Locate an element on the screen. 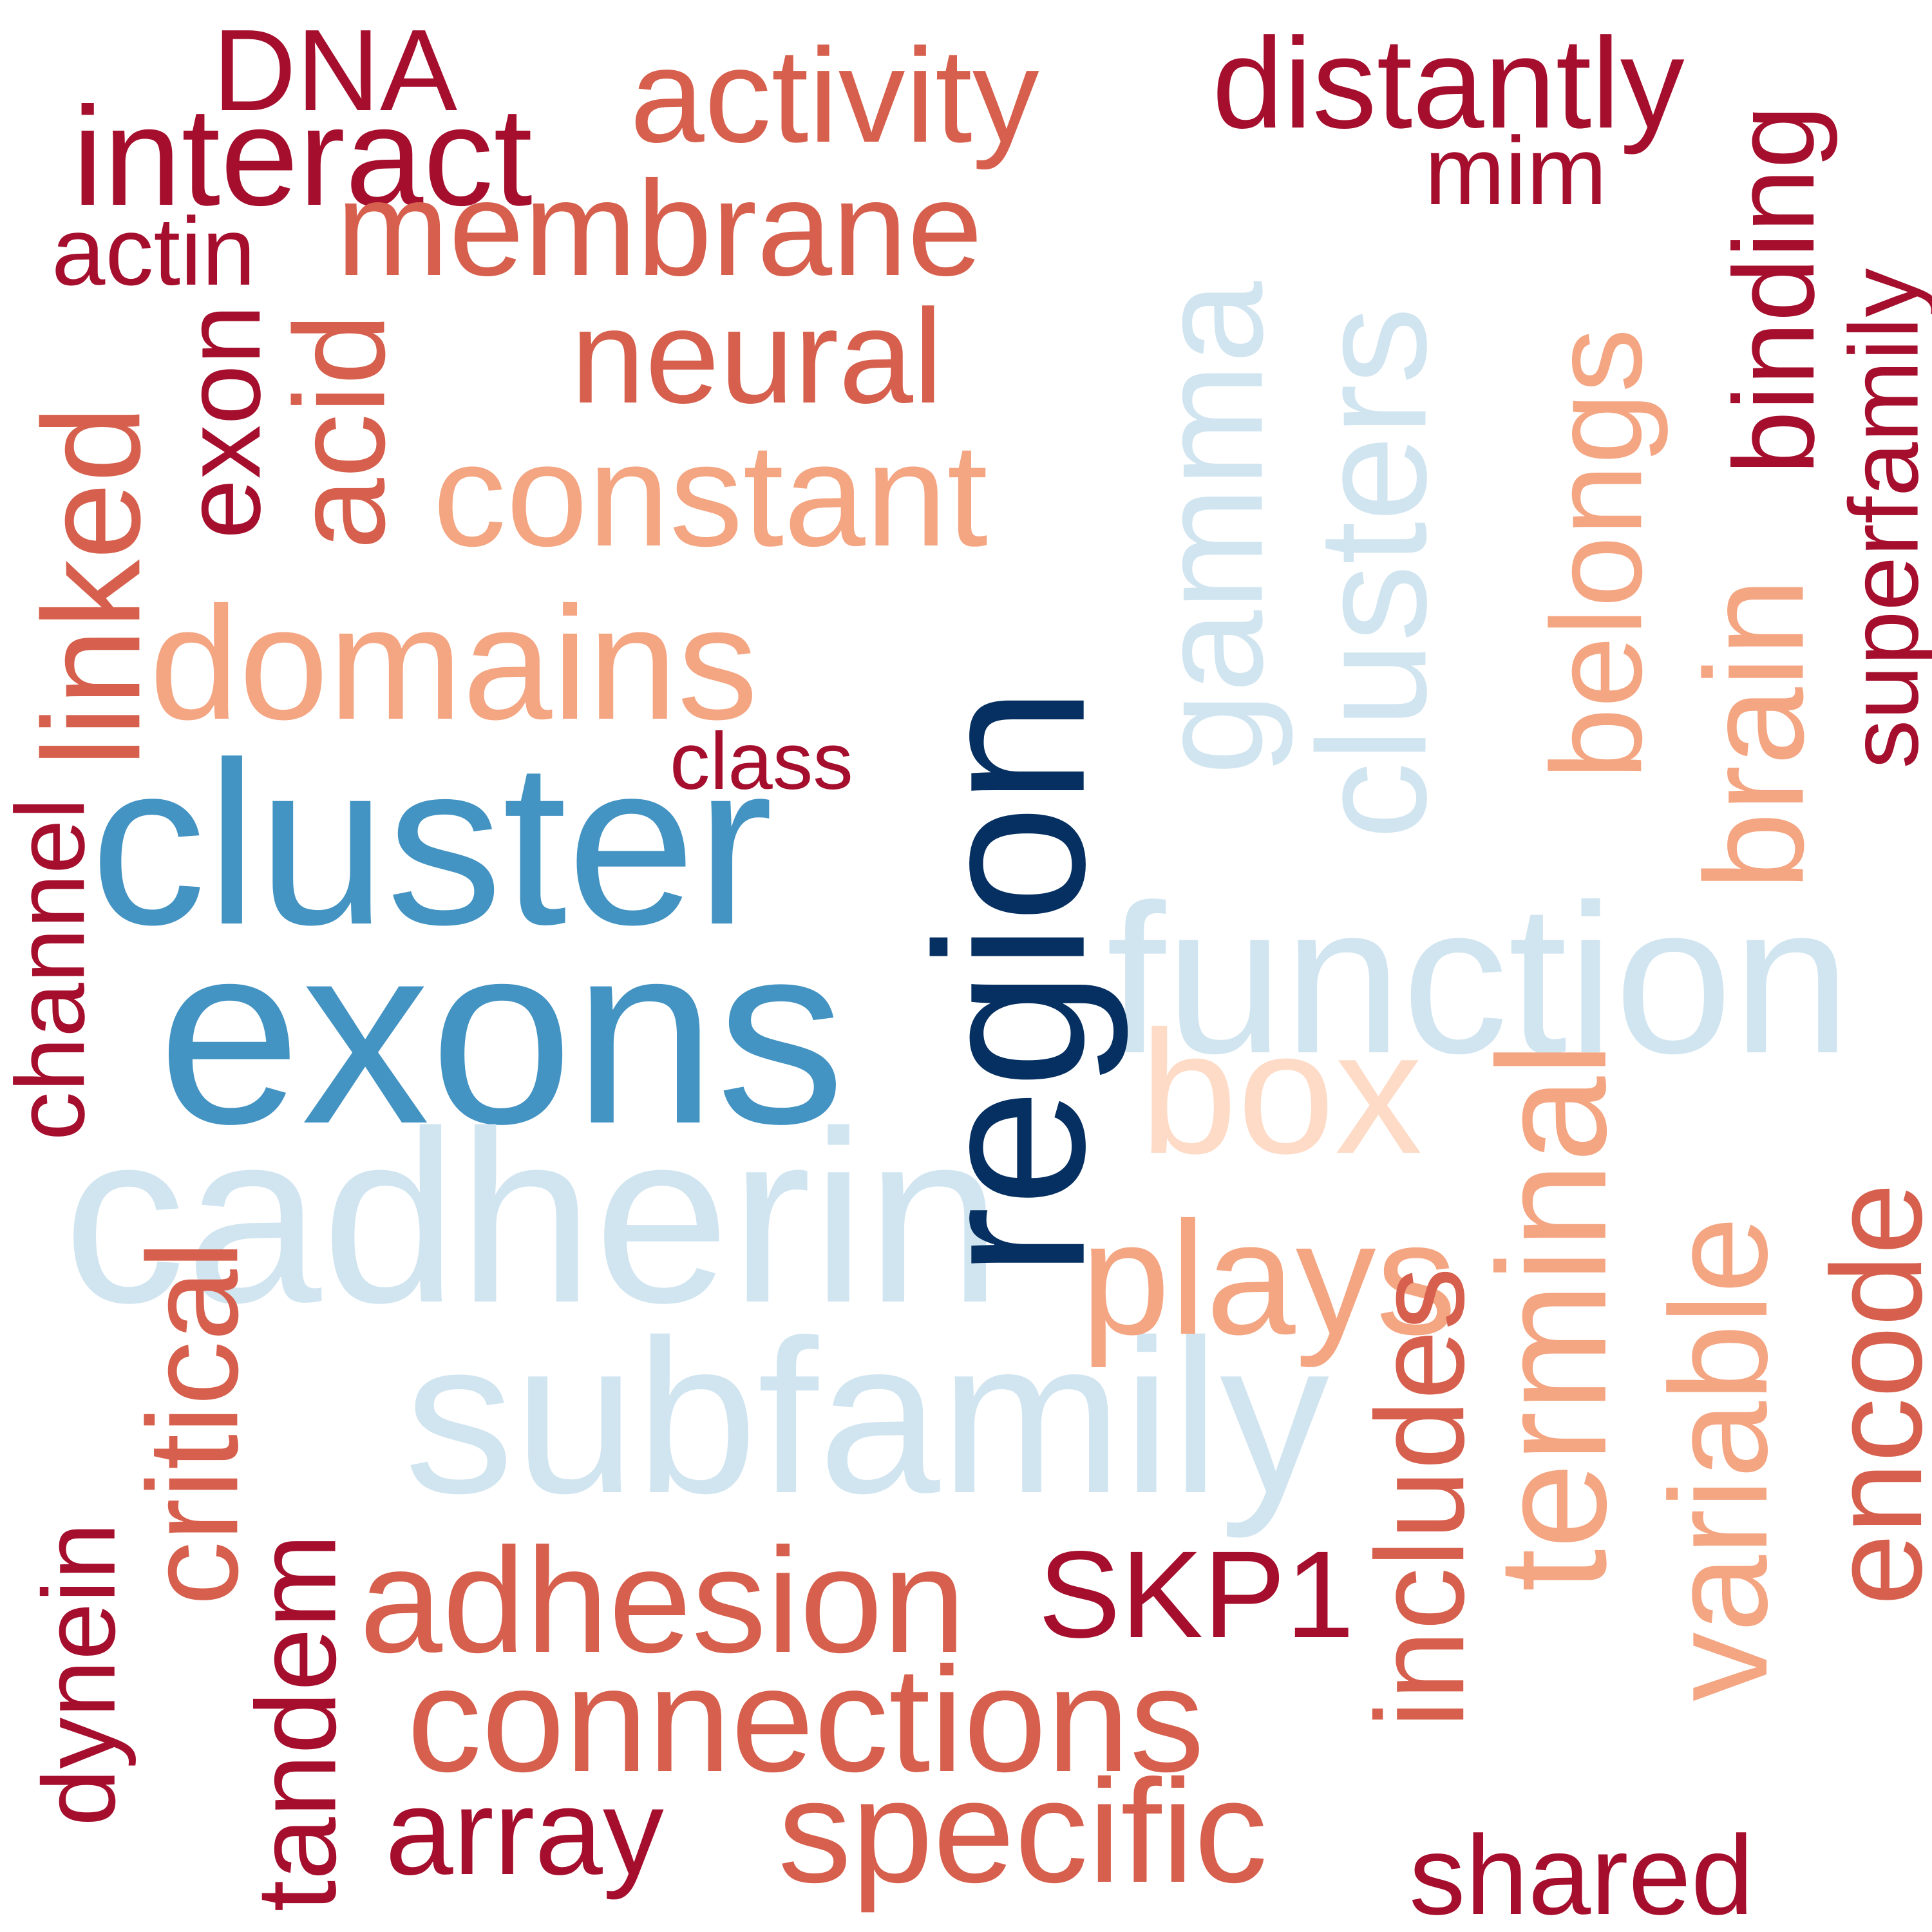  word-terminal: terminal is located at coordinates (1551, 1317).